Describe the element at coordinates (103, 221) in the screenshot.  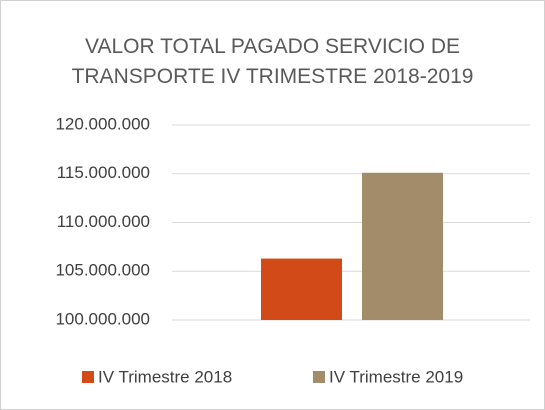
I see `y-tick-label: 110.000.000` at that location.